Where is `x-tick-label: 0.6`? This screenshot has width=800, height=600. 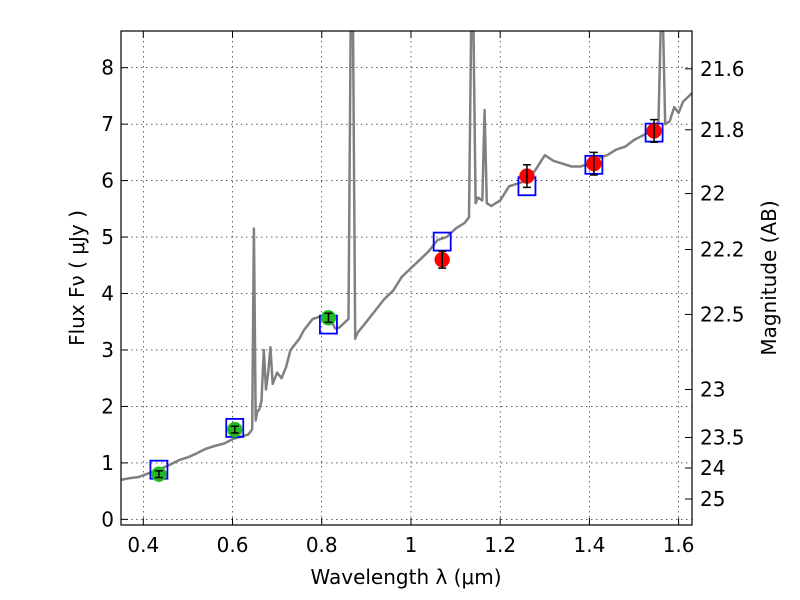 x-tick-label: 0.6 is located at coordinates (233, 545).